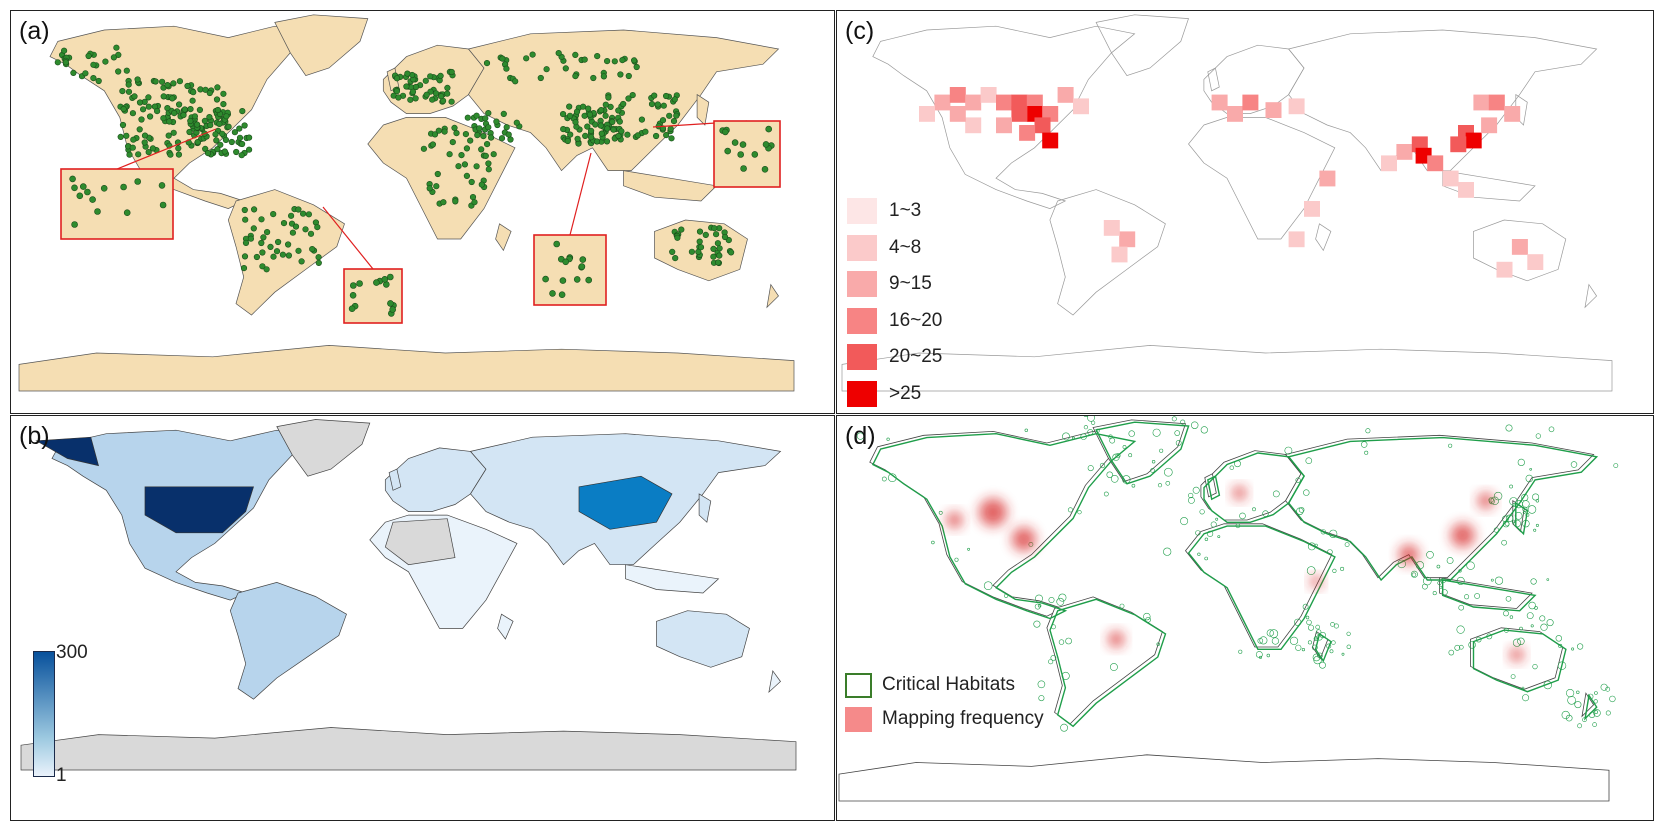 Image resolution: width=1661 pixels, height=824 pixels. I want to click on habitat-outline-uk, so click(1214, 488).